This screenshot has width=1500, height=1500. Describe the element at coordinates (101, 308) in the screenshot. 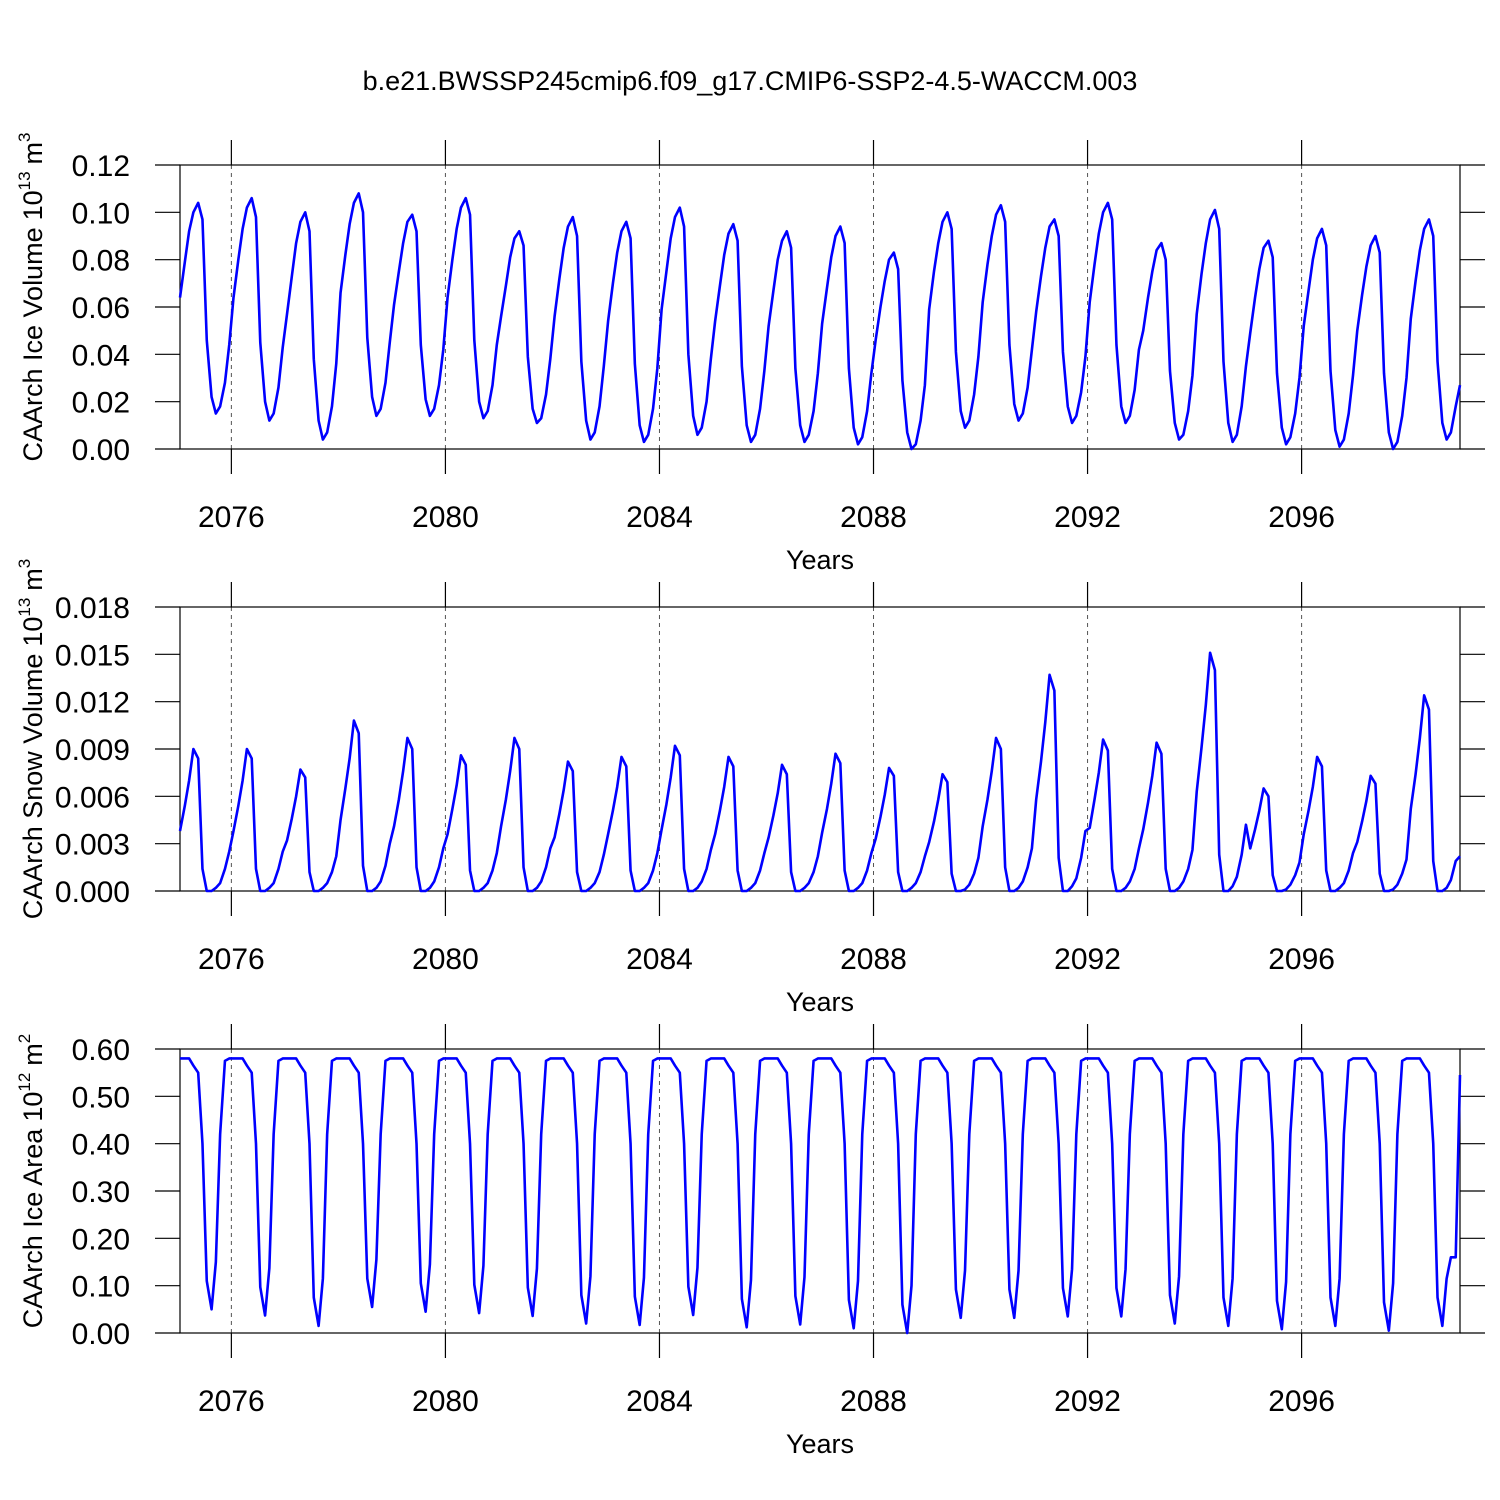

I see `y-tick-label: 0.06` at that location.